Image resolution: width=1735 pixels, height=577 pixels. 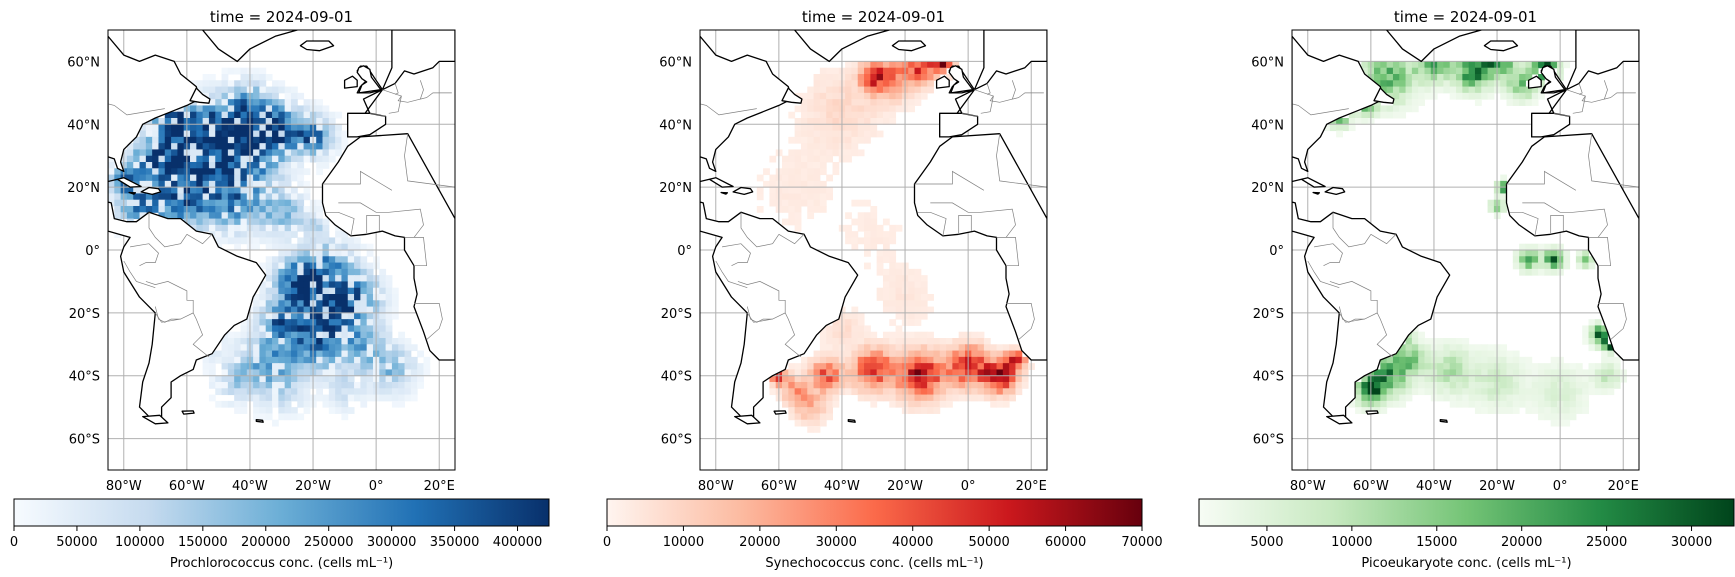 I want to click on y-tick-label: 60°S, so click(x=676, y=440).